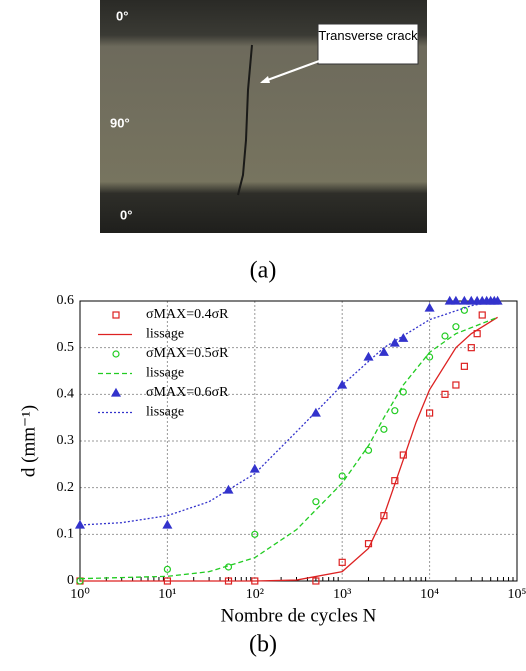 The width and height of the screenshot is (526, 671). What do you see at coordinates (66, 534) in the screenshot?
I see `y-tick-label: 0.1` at bounding box center [66, 534].